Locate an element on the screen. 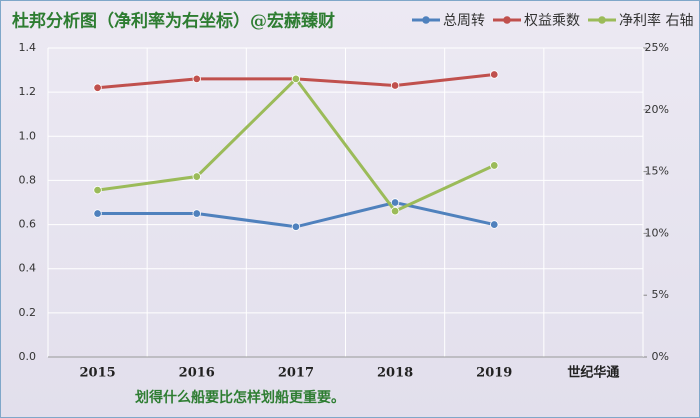  x-tick-label: 世纪华通 is located at coordinates (593, 373).